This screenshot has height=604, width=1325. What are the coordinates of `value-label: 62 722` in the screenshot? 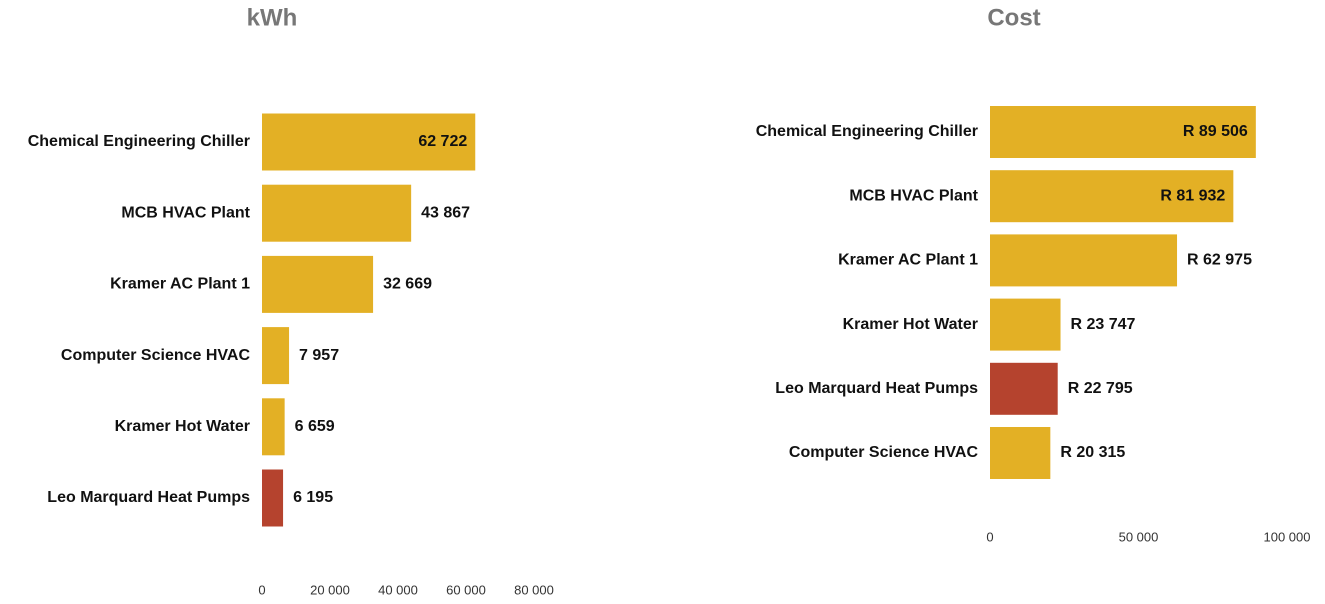 It's located at (442, 141).